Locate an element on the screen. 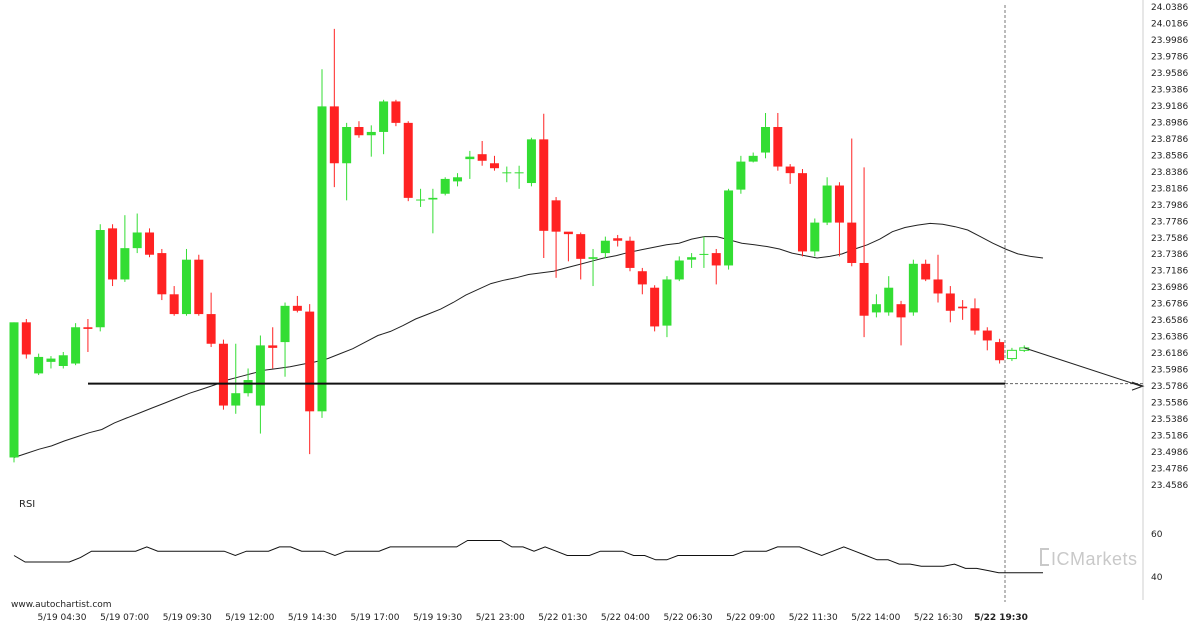 The height and width of the screenshot is (630, 1200). y-tick-label: 23.6586 is located at coordinates (1169, 321).